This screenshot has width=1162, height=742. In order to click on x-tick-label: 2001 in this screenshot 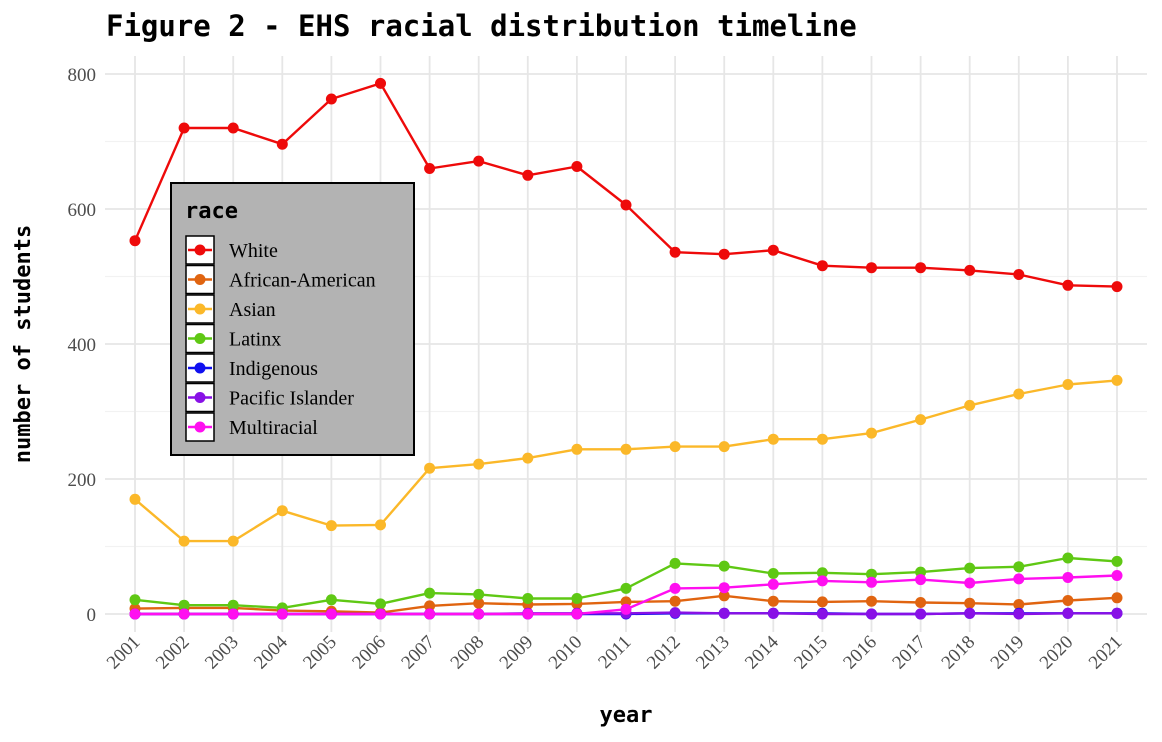, I will do `click(124, 653)`.